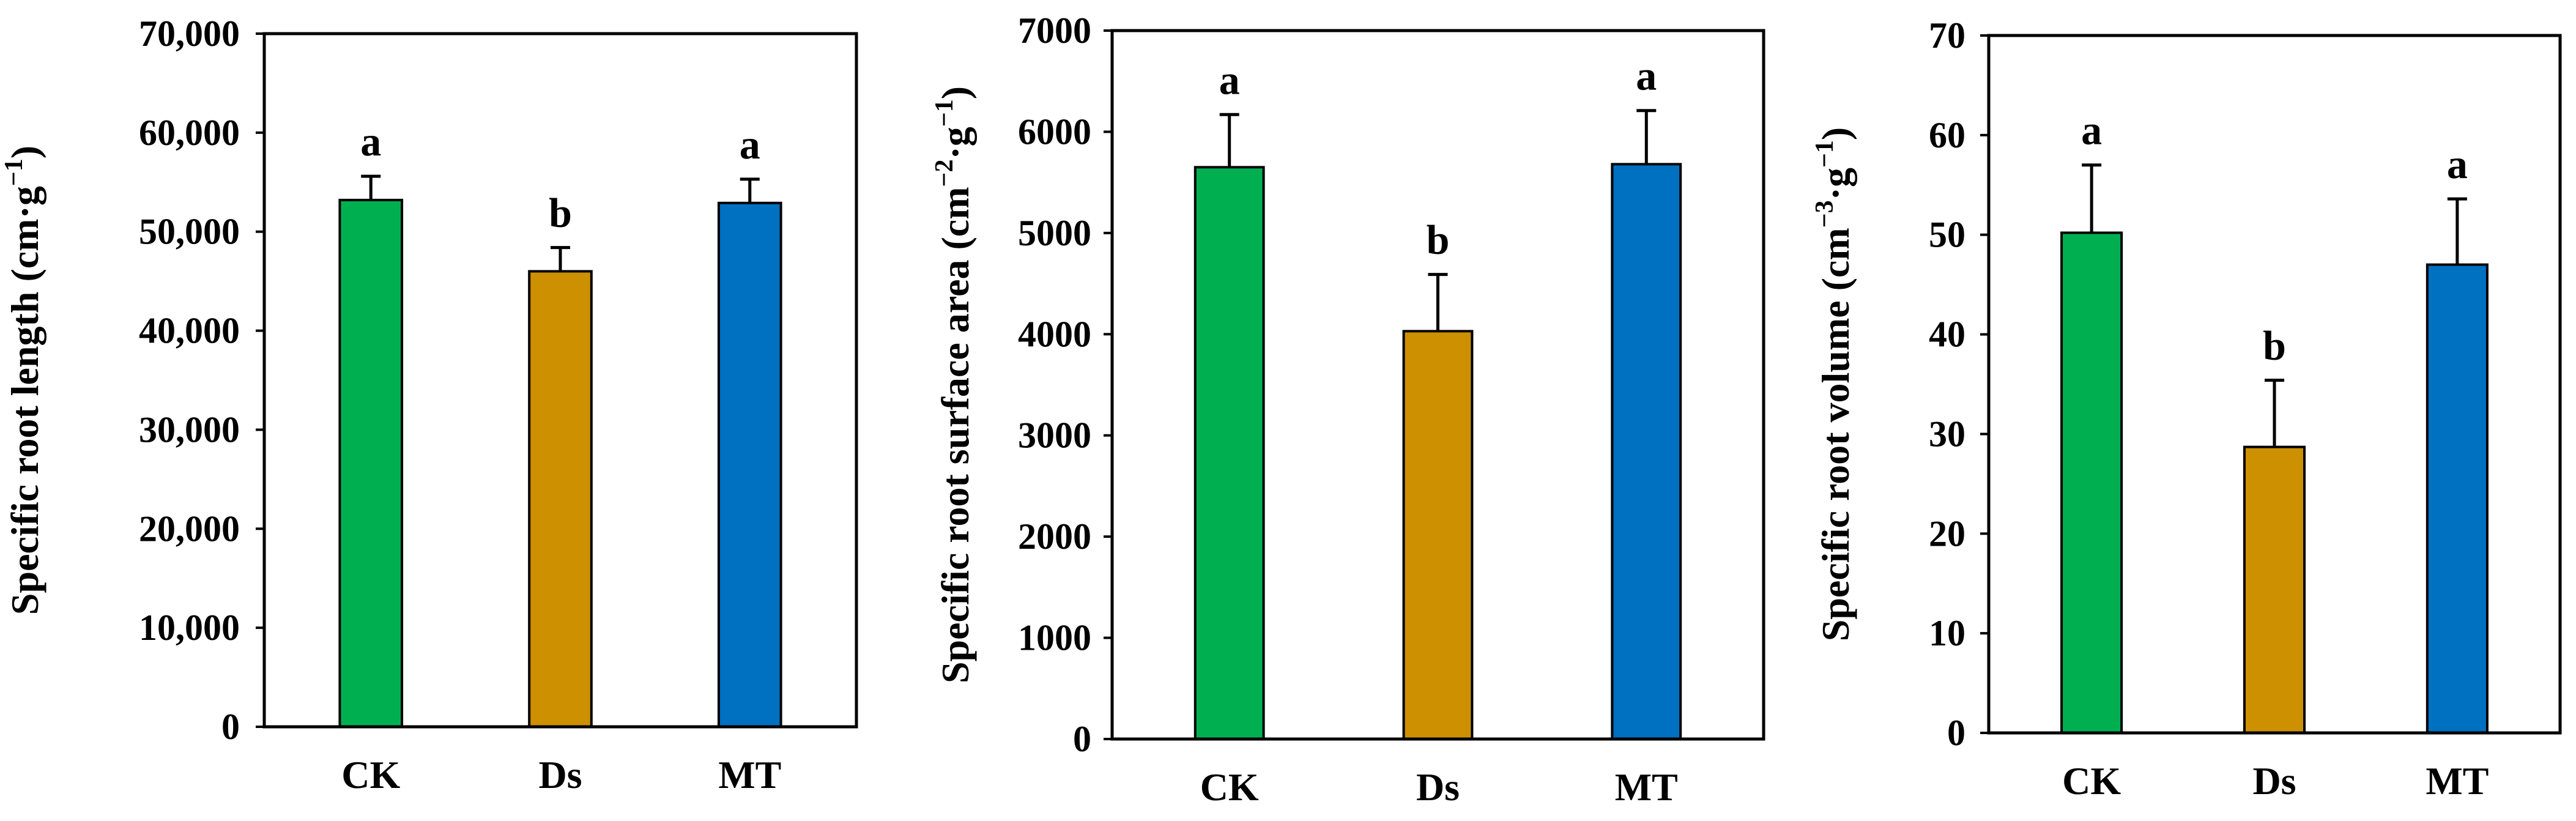 Image resolution: width=2576 pixels, height=821 pixels. I want to click on y-tick-label: 5000, so click(1054, 233).